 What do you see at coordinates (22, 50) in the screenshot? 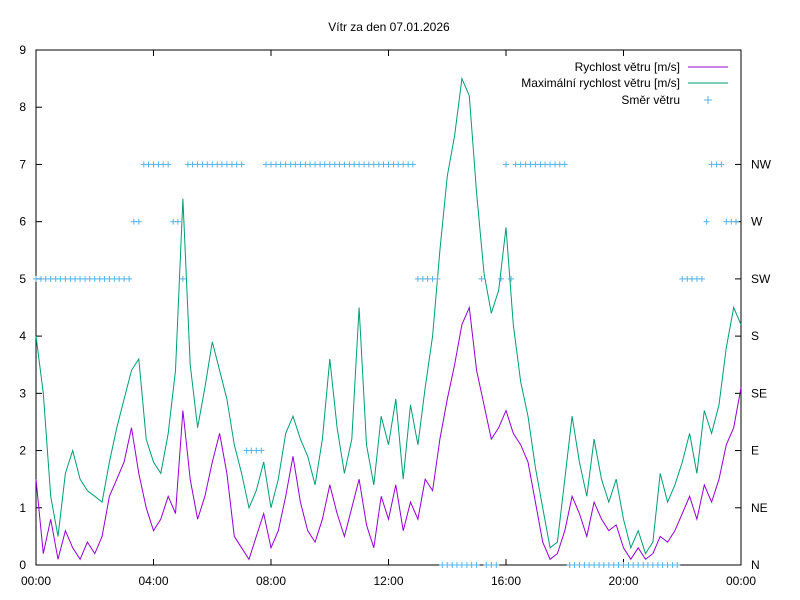
I see `y-tick-label: 9` at bounding box center [22, 50].